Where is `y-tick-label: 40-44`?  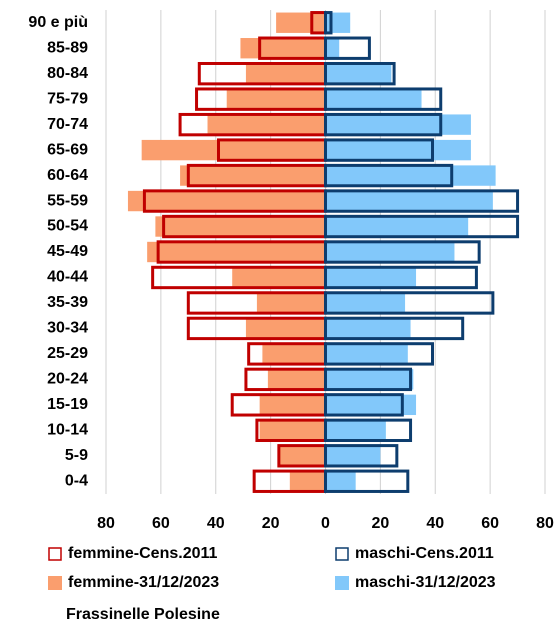 y-tick-label: 40-44 is located at coordinates (67, 277).